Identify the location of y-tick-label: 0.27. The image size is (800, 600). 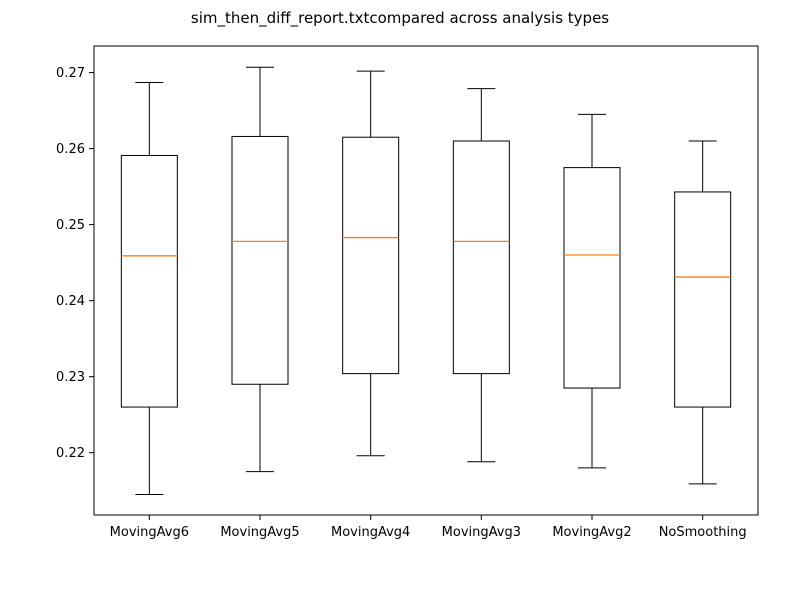
(70, 73).